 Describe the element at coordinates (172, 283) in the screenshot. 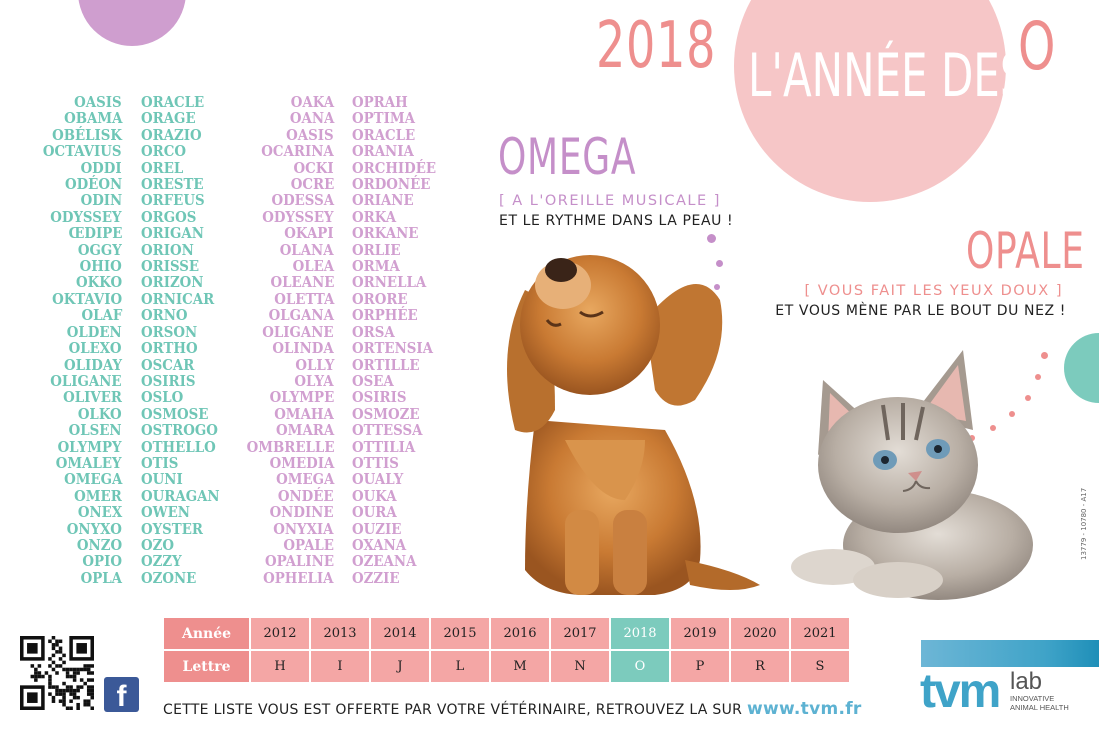

I see `name-label: ORIZON` at that location.